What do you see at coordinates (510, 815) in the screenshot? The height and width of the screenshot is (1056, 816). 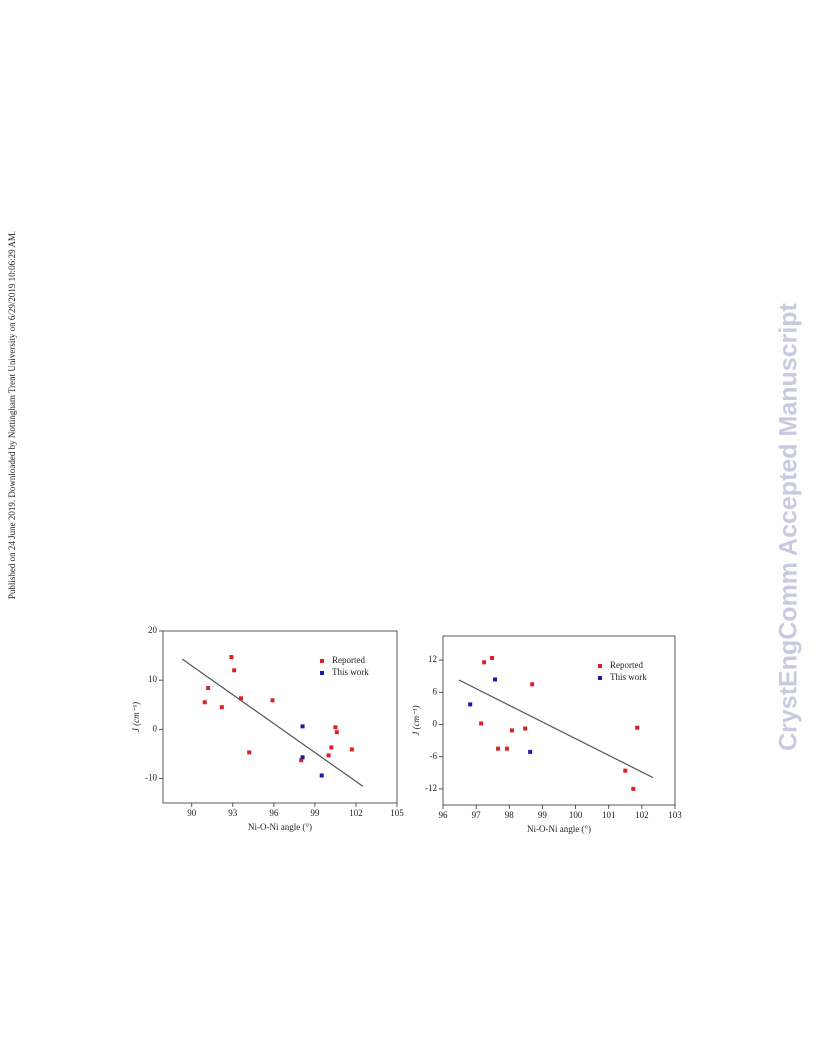 I see `x-tick-label: 98` at bounding box center [510, 815].